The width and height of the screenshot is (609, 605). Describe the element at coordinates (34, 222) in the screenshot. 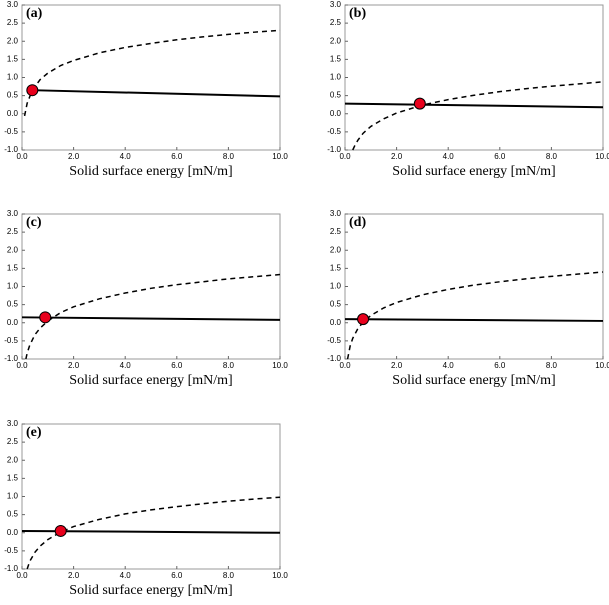

I see `panel-label: (c)` at that location.